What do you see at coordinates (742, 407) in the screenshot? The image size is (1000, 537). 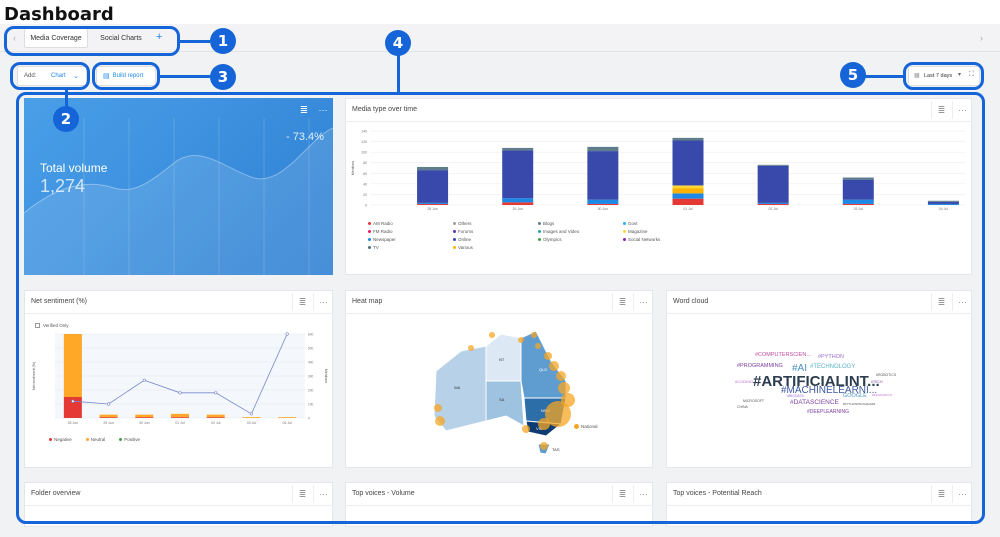 I see `word-cloud-term: CHINA` at bounding box center [742, 407].